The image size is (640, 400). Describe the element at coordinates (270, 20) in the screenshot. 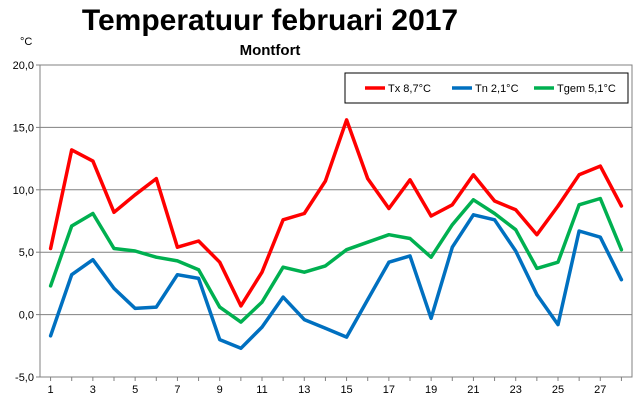

I see `chart-title: Temperatuur februari 2017` at that location.